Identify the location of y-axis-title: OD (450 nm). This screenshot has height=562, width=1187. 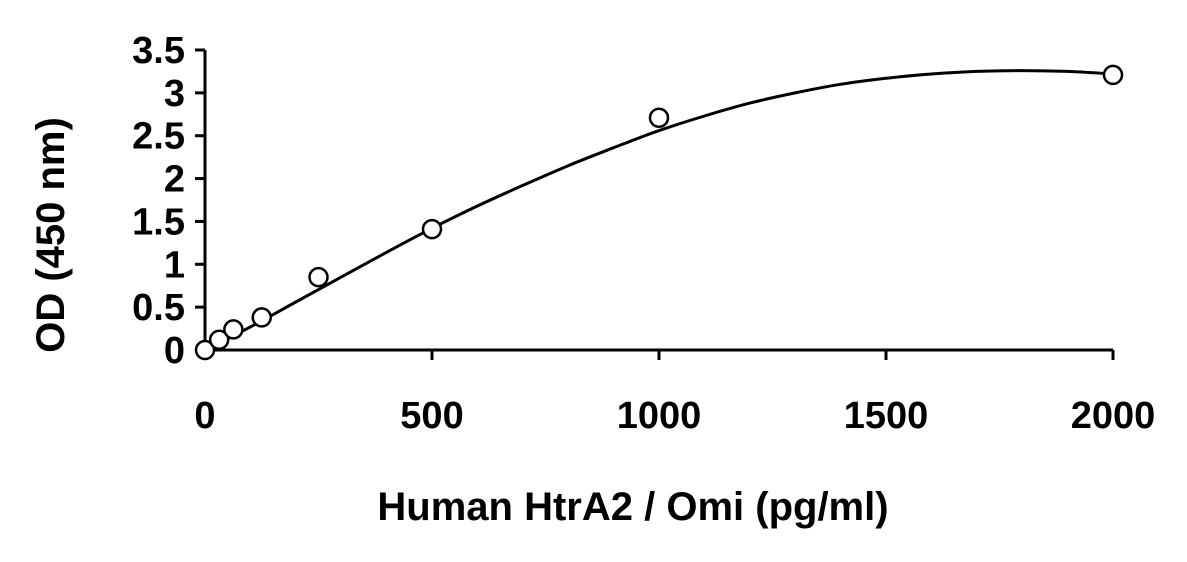
(51, 235).